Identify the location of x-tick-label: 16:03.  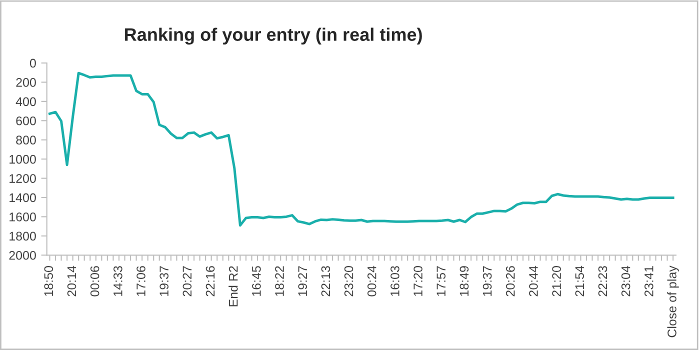
(395, 281).